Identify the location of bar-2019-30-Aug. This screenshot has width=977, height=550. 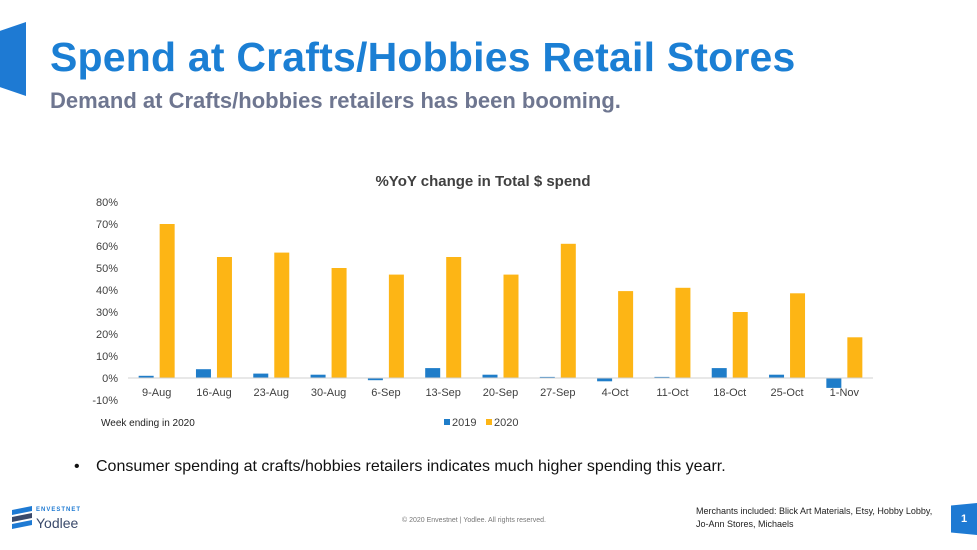
(318, 376).